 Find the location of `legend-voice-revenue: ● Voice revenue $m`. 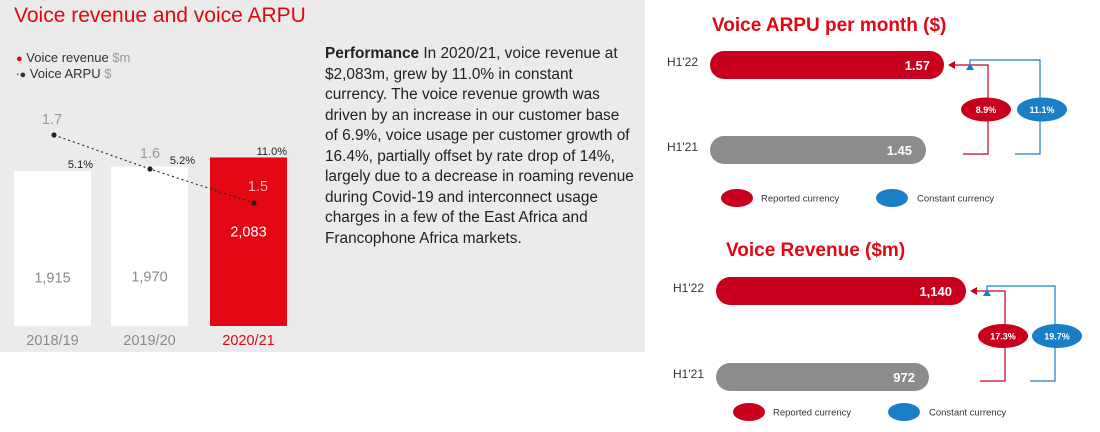

legend-voice-revenue: ● Voice revenue $m is located at coordinates (73, 57).